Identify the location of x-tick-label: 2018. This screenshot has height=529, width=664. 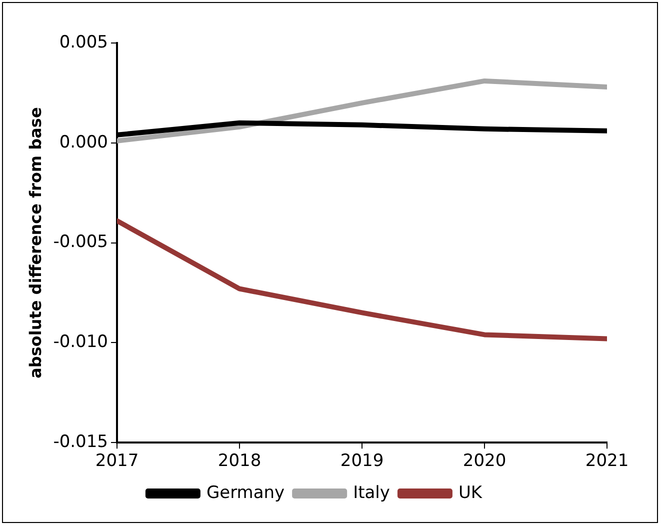
(240, 461).